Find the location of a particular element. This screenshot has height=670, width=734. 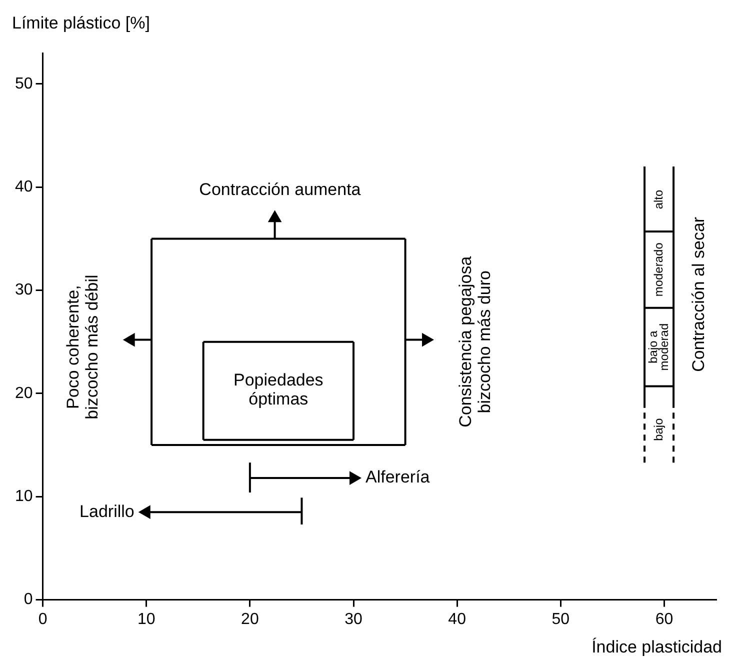

annotation: moderado is located at coordinates (658, 269).